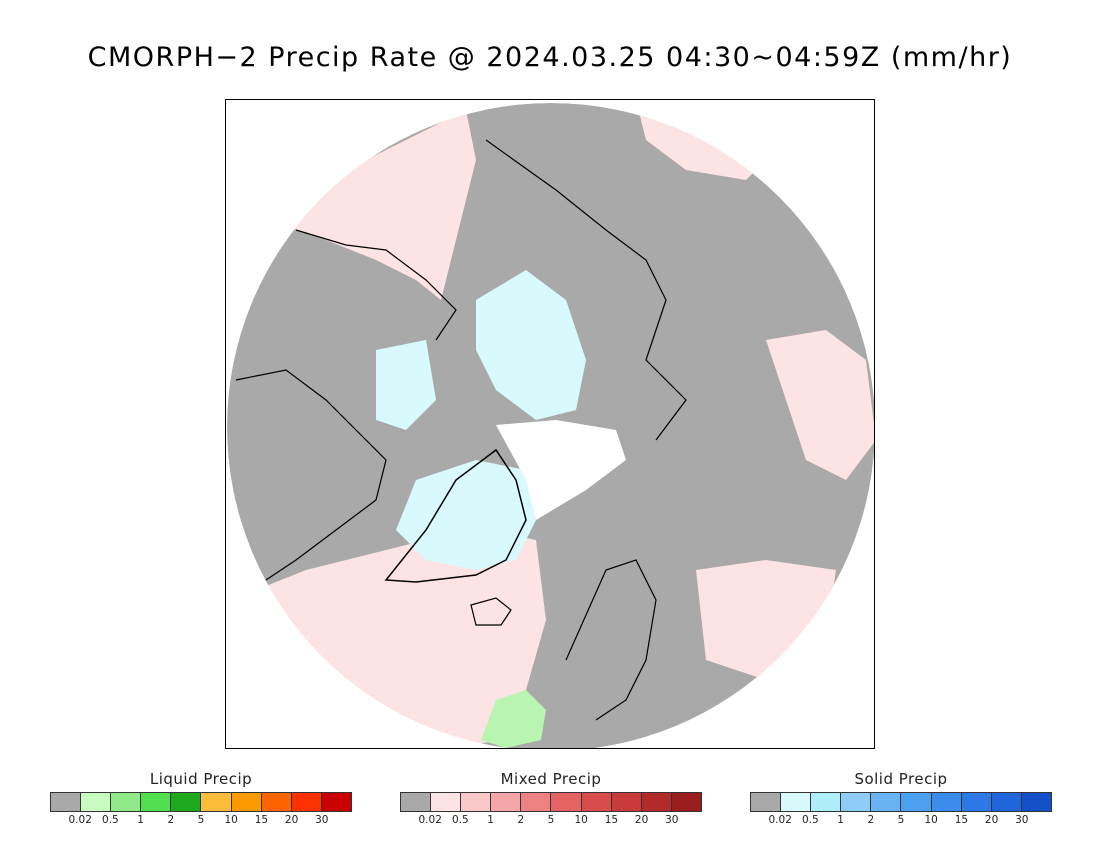 The image size is (1100, 850). Describe the element at coordinates (611, 640) in the screenshot. I see `coastline-scandinavia` at that location.